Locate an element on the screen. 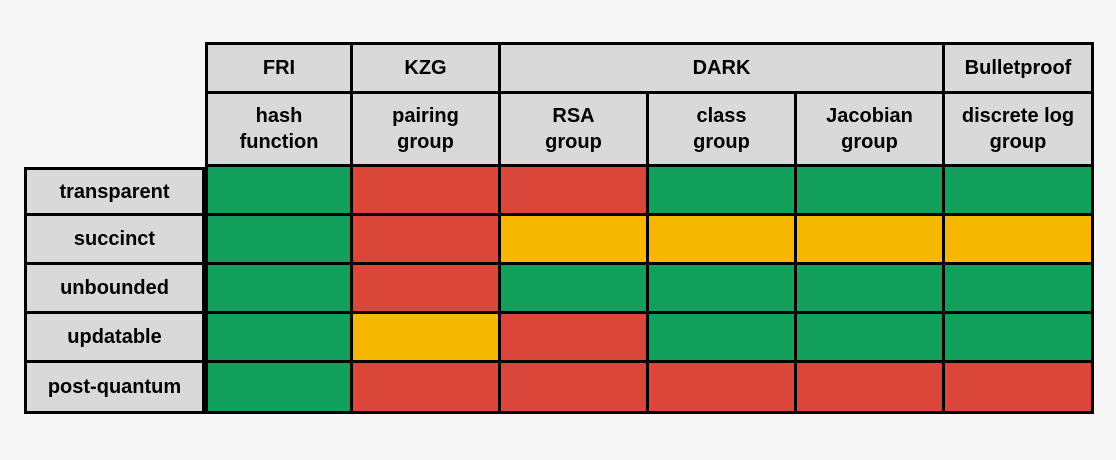  status-cell-post-quantum-discrete-log-group-red is located at coordinates (1019, 388).